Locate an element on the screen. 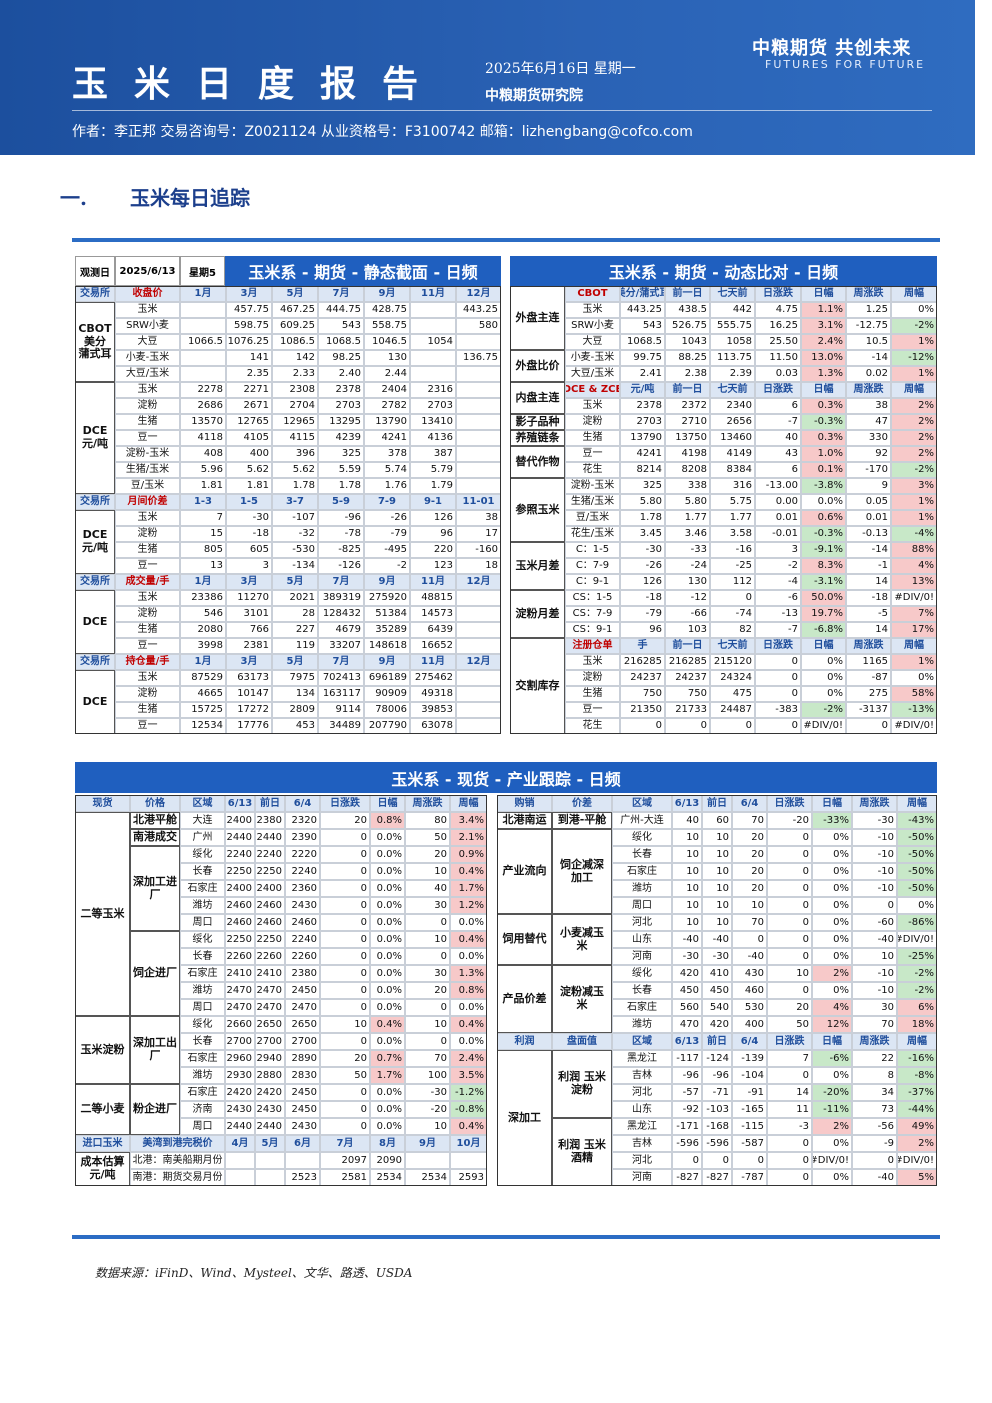 Image resolution: width=992 pixels, height=1403 pixels. table-cell: -5 is located at coordinates (868, 614).